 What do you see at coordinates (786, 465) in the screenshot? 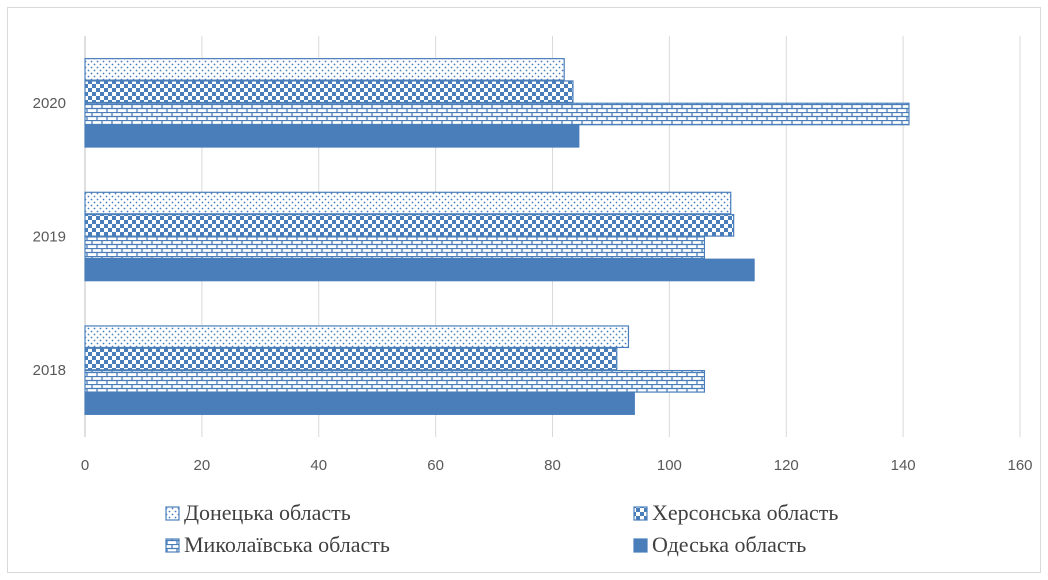
I see `x-tick-label: 120` at bounding box center [786, 465].